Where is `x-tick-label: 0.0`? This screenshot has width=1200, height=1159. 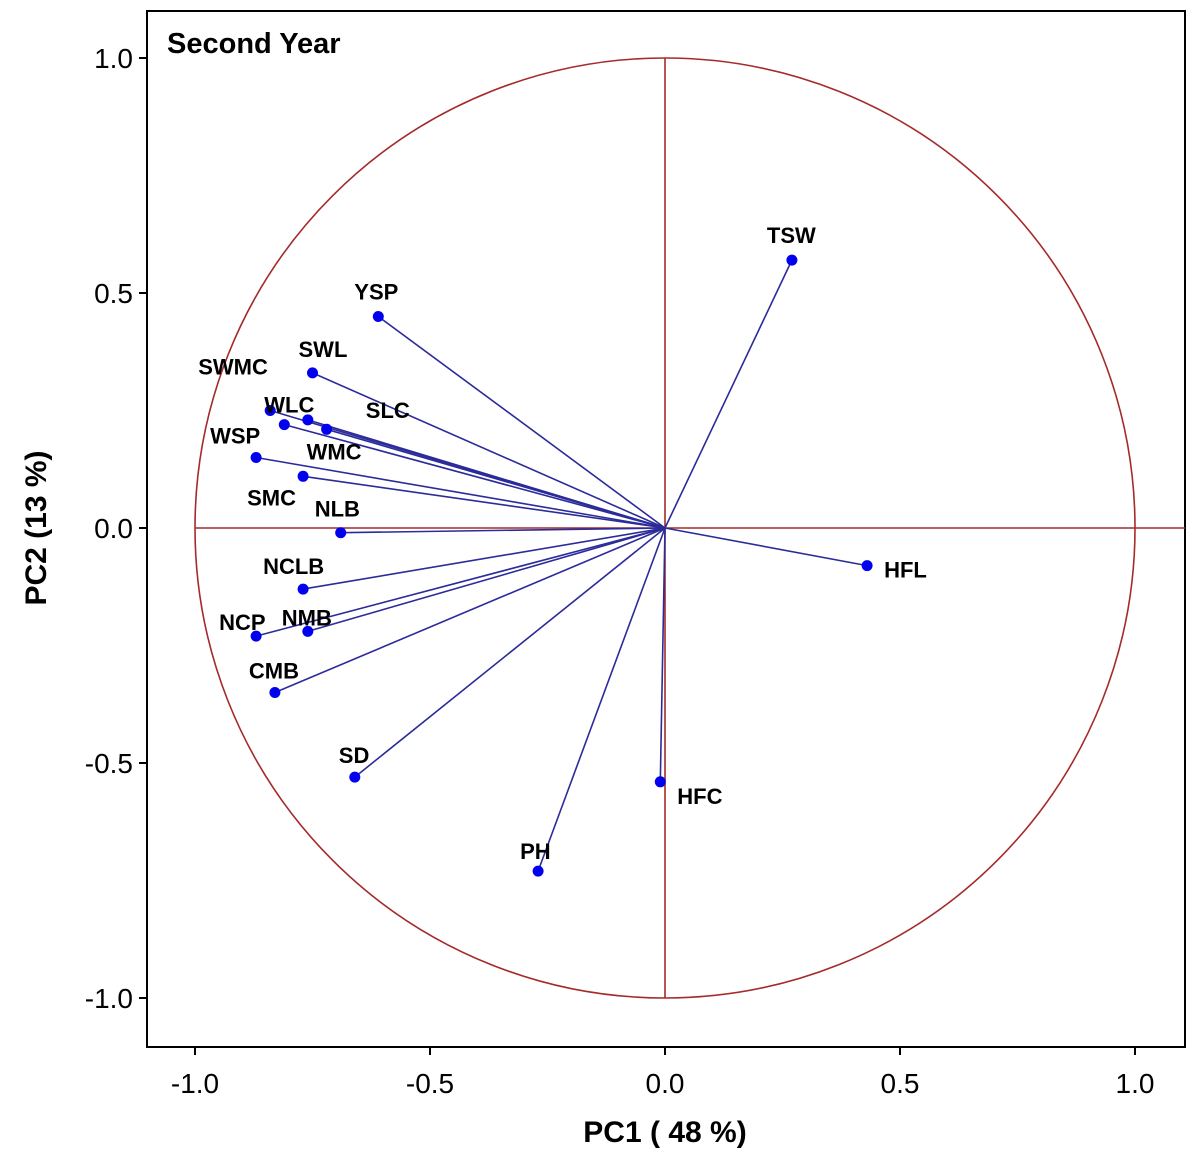 x-tick-label: 0.0 is located at coordinates (665, 1083).